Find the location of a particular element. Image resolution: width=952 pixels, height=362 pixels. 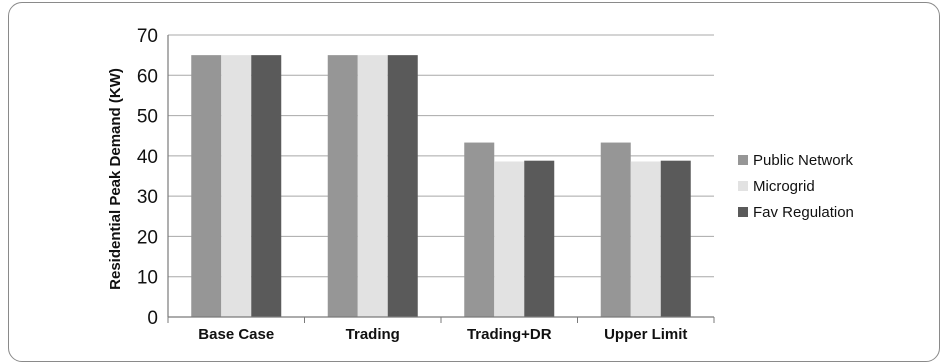

legend: Public Network Microgrid Fav Regulation is located at coordinates (796, 186).